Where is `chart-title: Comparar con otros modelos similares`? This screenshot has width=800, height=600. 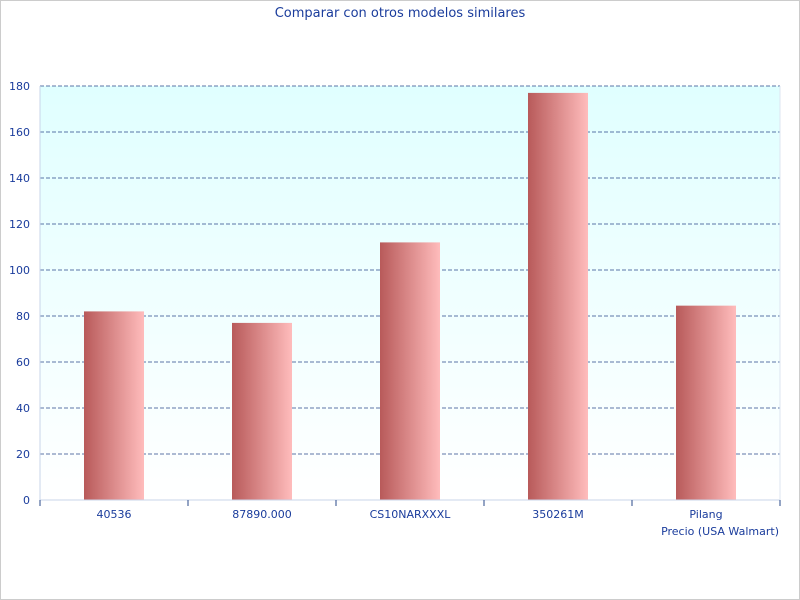 chart-title: Comparar con otros modelos similares is located at coordinates (400, 13).